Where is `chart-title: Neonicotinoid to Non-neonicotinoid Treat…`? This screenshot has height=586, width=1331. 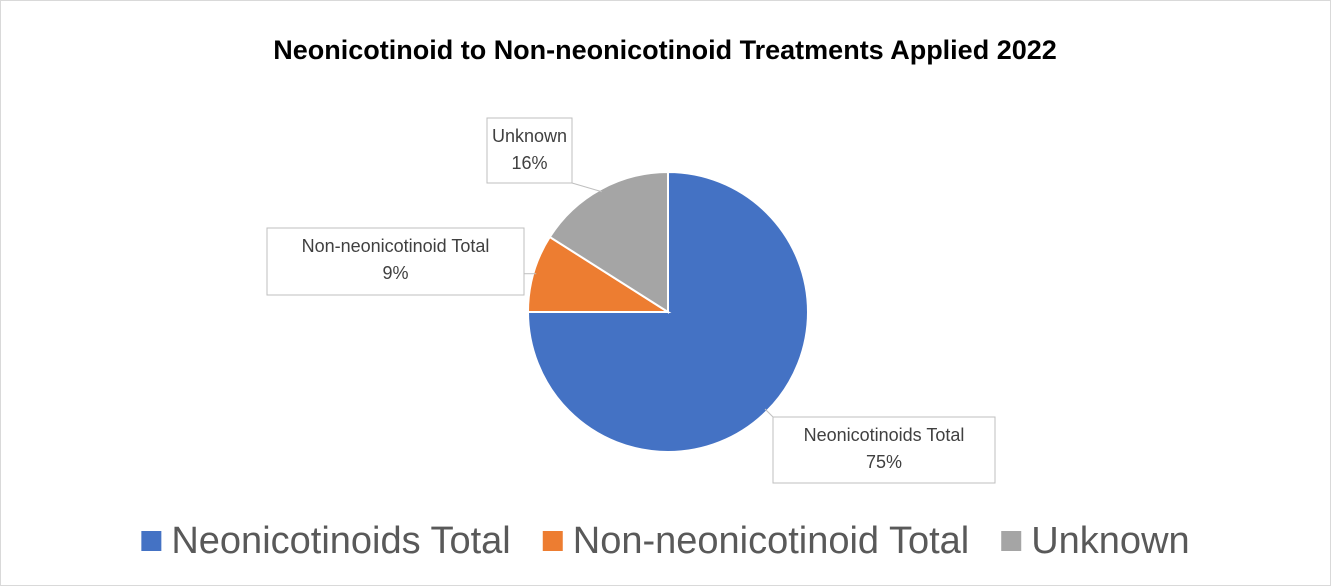 chart-title: Neonicotinoid to Non-neonicotinoid Treat… is located at coordinates (665, 50).